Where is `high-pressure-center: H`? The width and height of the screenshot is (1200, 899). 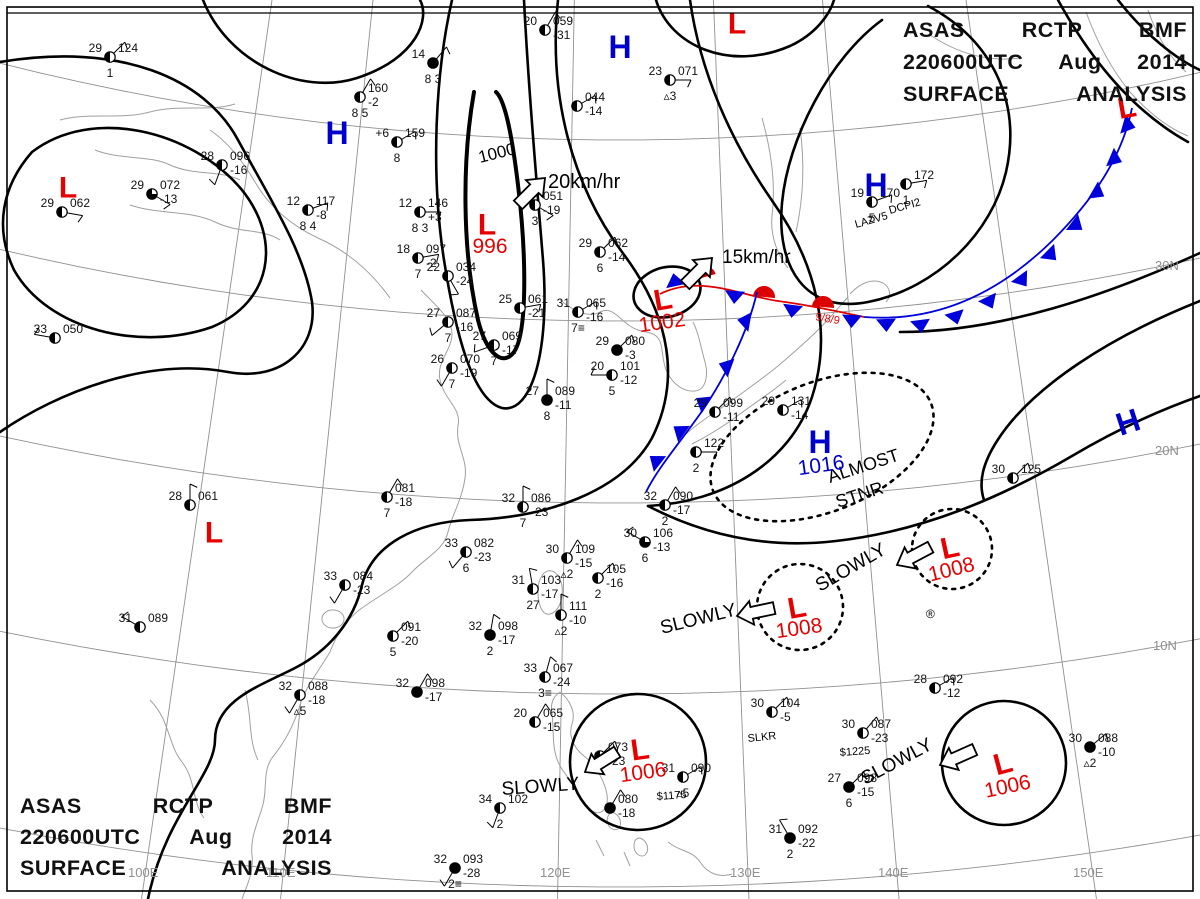
high-pressure-center: H is located at coordinates (1127, 421).